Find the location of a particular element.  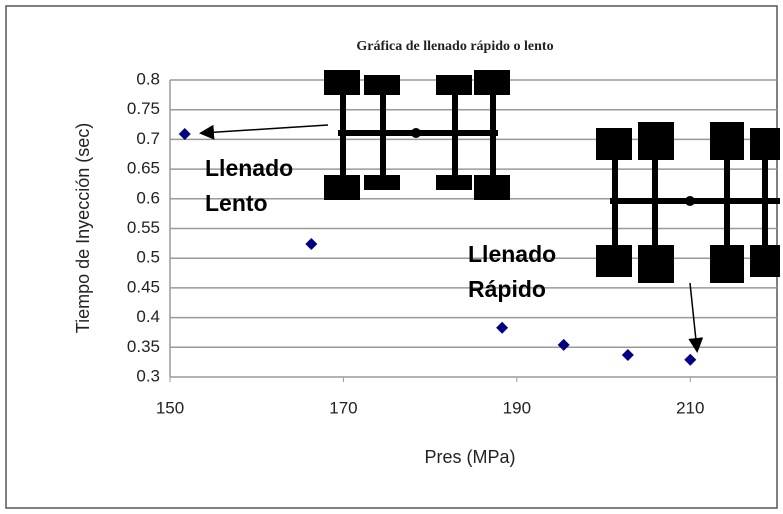

annotation: Rápido is located at coordinates (507, 289).